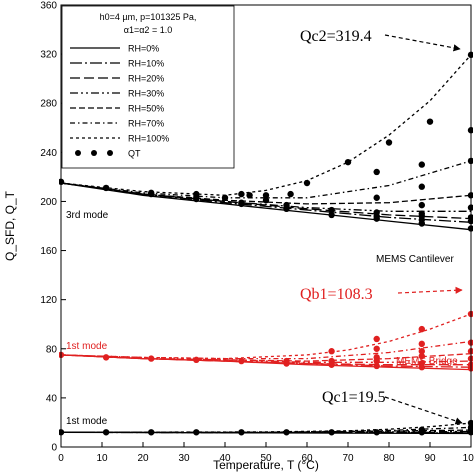  Describe the element at coordinates (48, 55) in the screenshot. I see `y-tick-label: 320` at that location.